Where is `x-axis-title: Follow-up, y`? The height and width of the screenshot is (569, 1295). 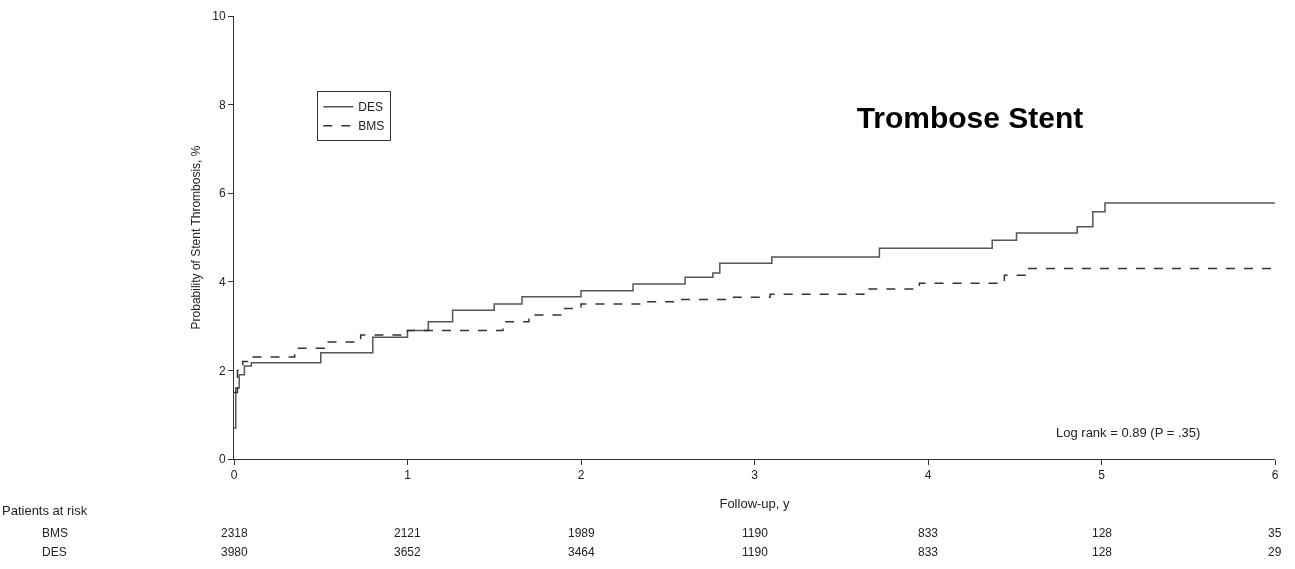
x-axis-title: Follow-up, y is located at coordinates (755, 503).